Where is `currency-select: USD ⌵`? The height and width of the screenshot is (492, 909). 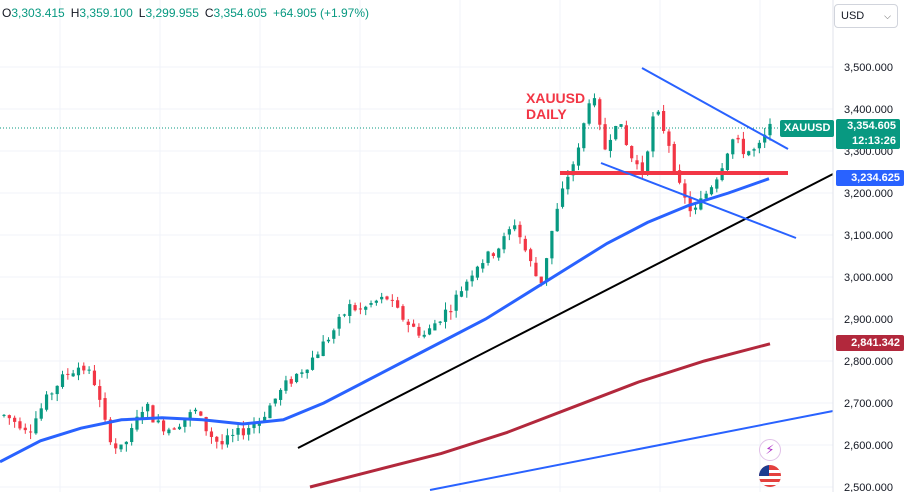
currency-select: USD ⌵ is located at coordinates (866, 16).